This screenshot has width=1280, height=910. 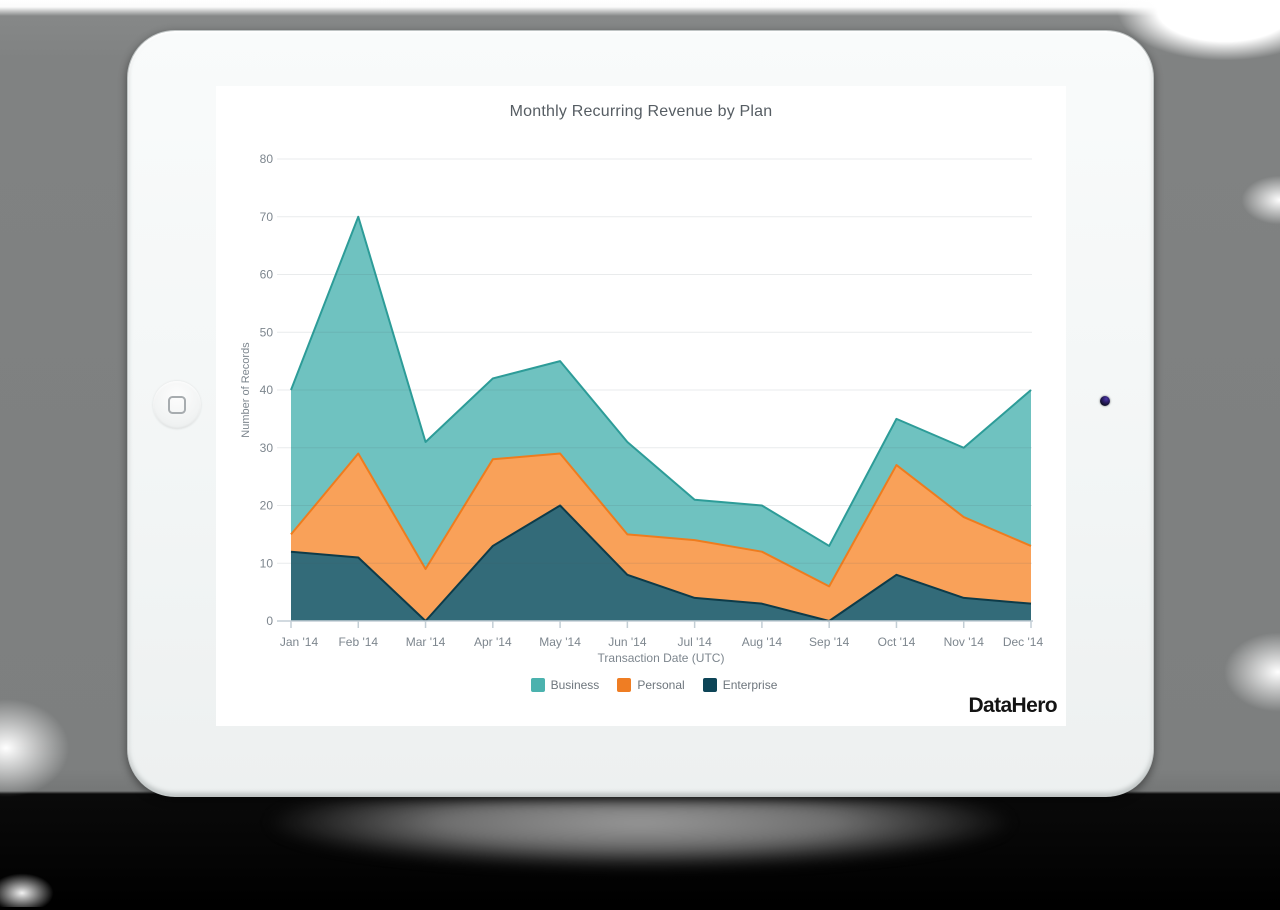 I want to click on y-tick-label: 70, so click(x=267, y=217).